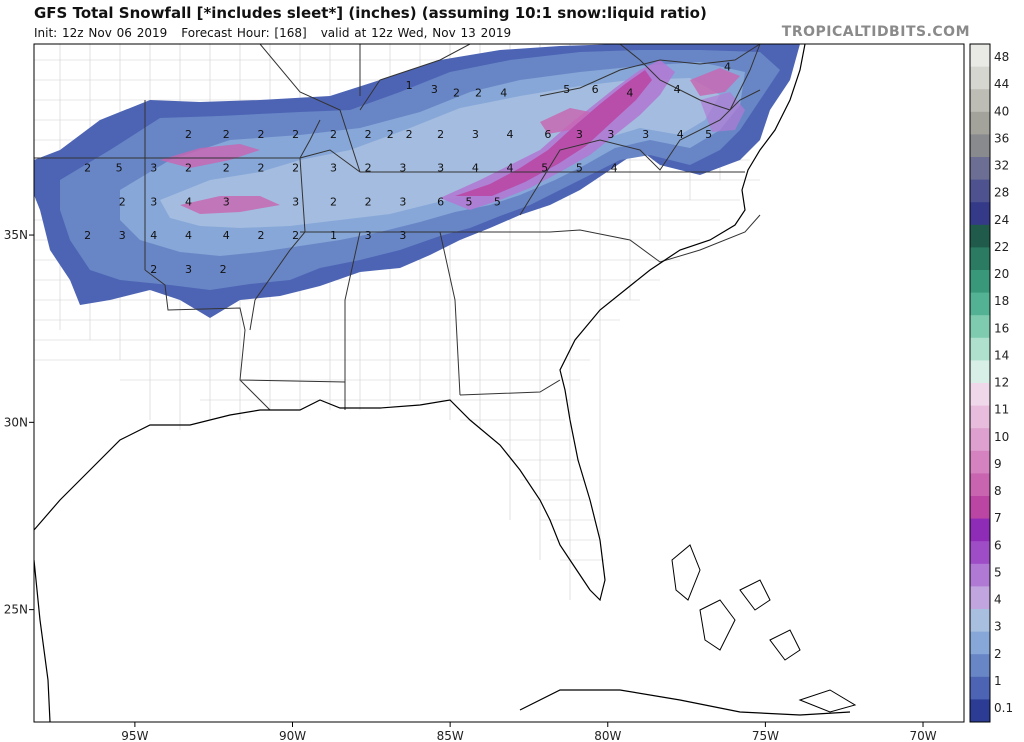 The image size is (1024, 742). What do you see at coordinates (607, 735) in the screenshot?
I see `lon-label: 80W` at bounding box center [607, 735].